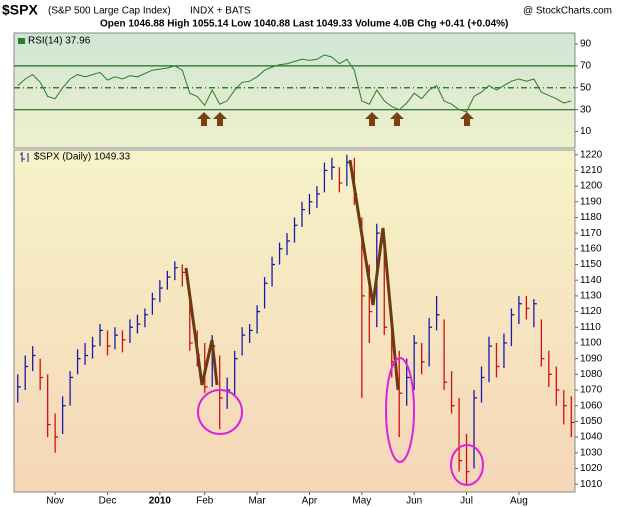  What do you see at coordinates (519, 501) in the screenshot?
I see `x-tick-label: Aug` at bounding box center [519, 501].